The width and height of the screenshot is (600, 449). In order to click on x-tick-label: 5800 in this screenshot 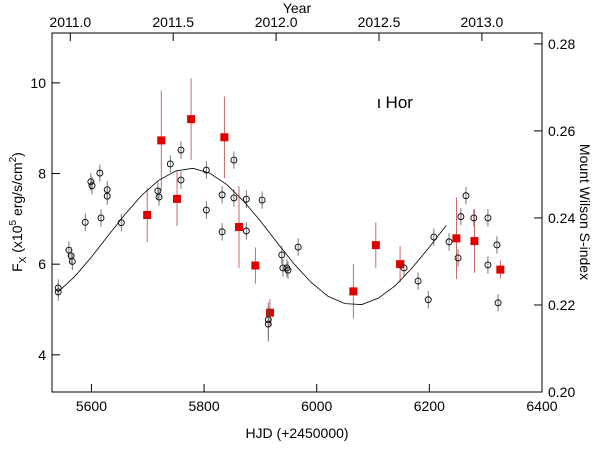, I will do `click(203, 406)`.